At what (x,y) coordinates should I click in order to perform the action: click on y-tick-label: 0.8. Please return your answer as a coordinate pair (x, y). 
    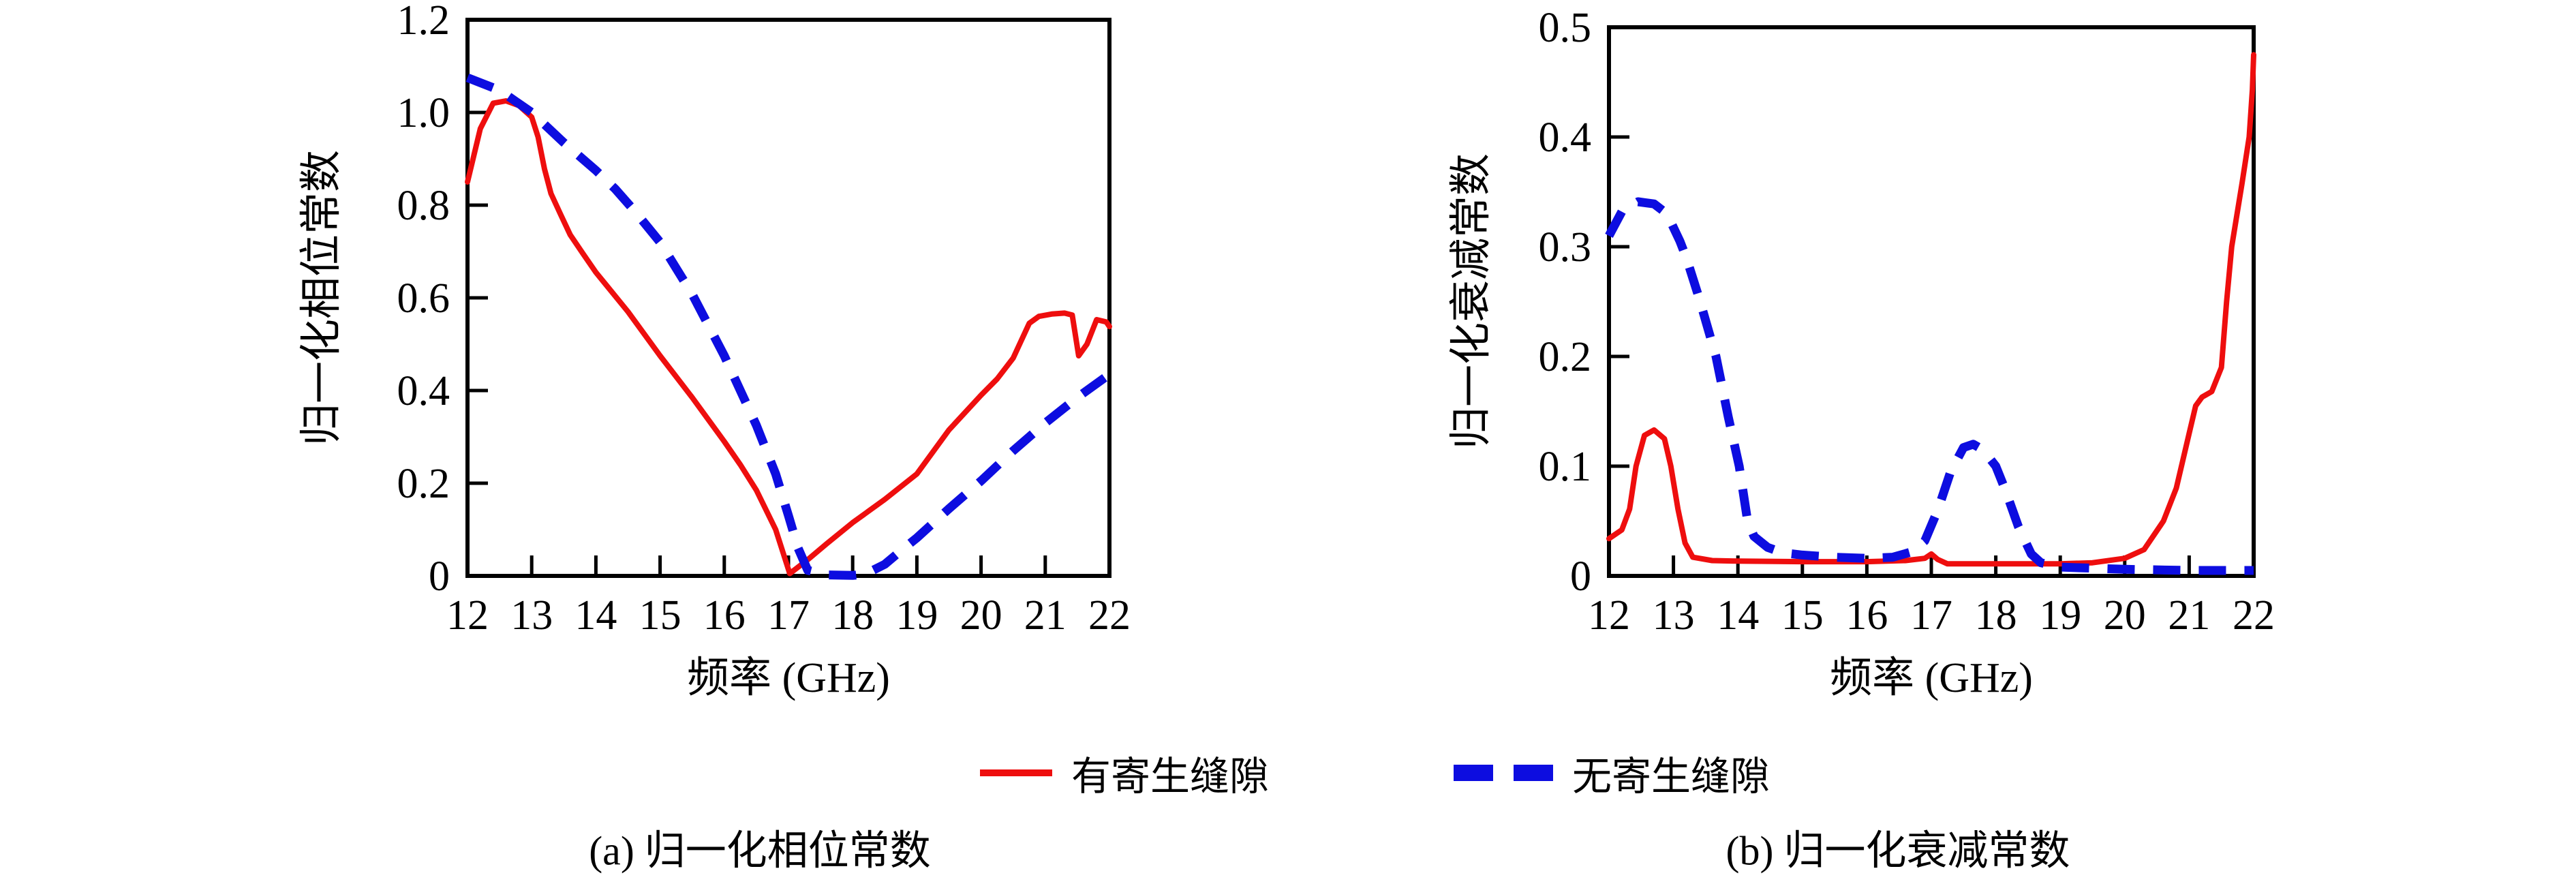
    Looking at the image, I should click on (423, 206).